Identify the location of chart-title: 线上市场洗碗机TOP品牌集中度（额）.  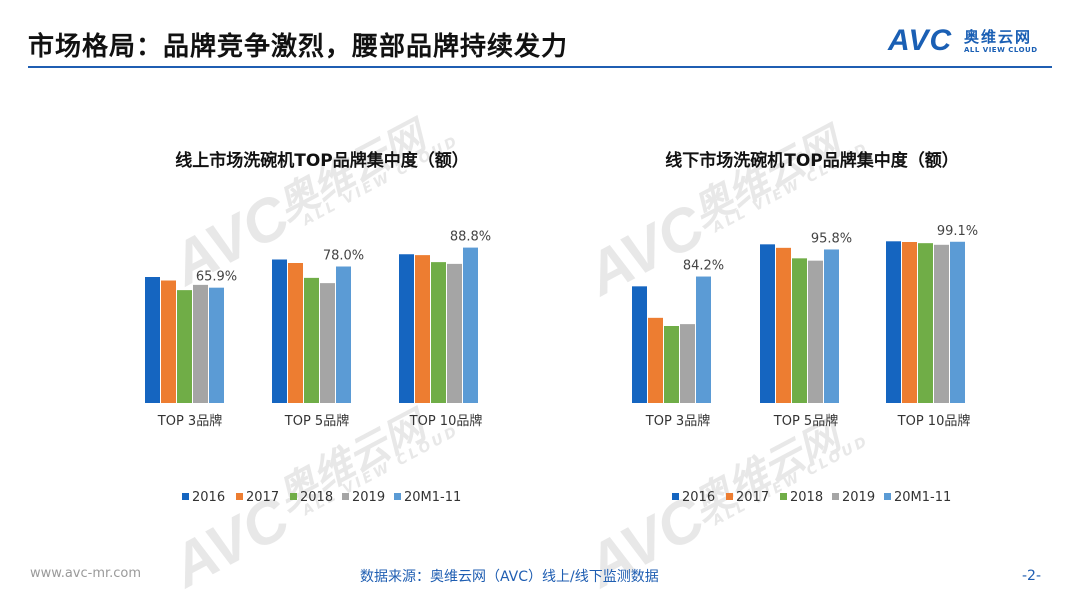
(322, 160).